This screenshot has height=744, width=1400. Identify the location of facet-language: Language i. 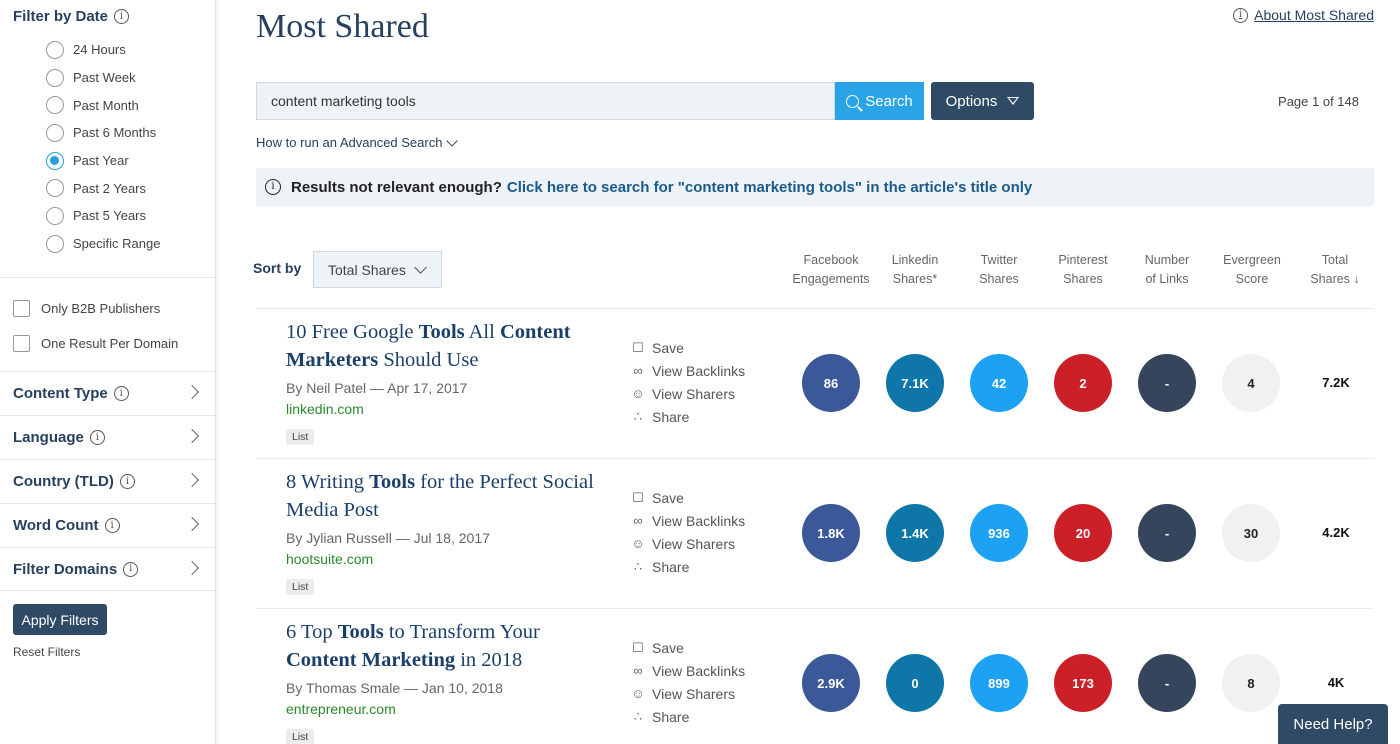
(107, 437).